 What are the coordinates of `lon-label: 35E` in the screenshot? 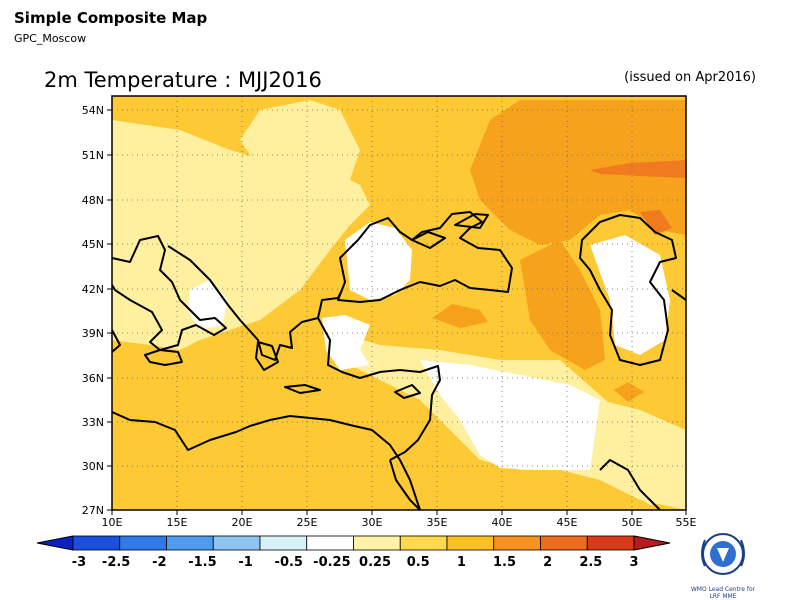 It's located at (437, 522).